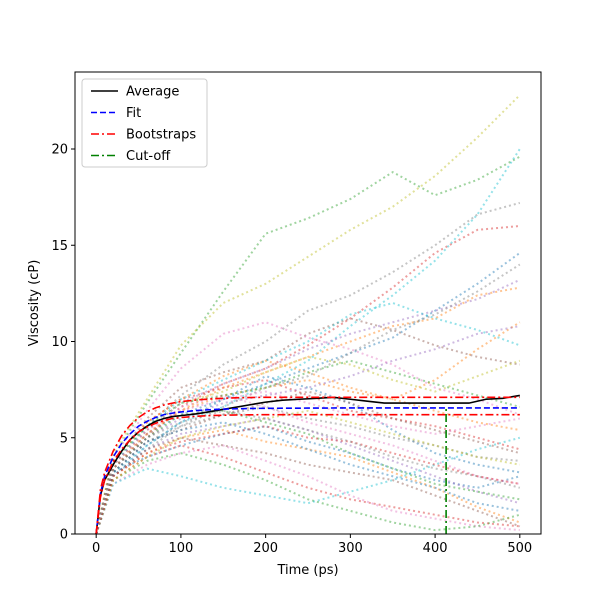 The image size is (600, 600). I want to click on x-tick-label: 200, so click(265, 548).